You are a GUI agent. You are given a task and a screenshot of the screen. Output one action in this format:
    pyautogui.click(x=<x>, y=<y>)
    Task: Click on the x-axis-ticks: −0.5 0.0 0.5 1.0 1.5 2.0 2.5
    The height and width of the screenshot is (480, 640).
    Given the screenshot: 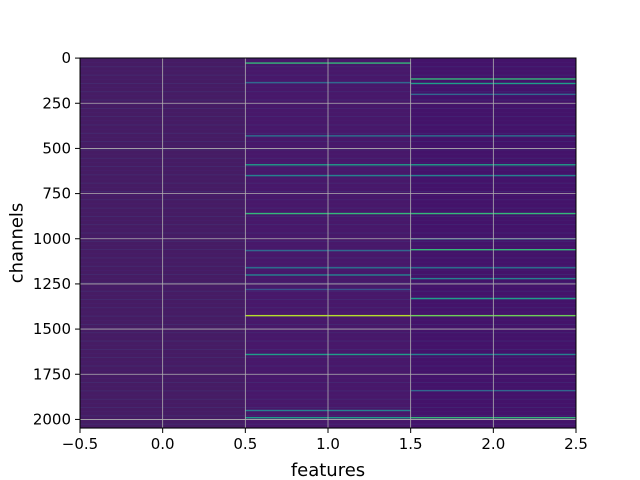 What is the action you would take?
    pyautogui.click(x=325, y=440)
    